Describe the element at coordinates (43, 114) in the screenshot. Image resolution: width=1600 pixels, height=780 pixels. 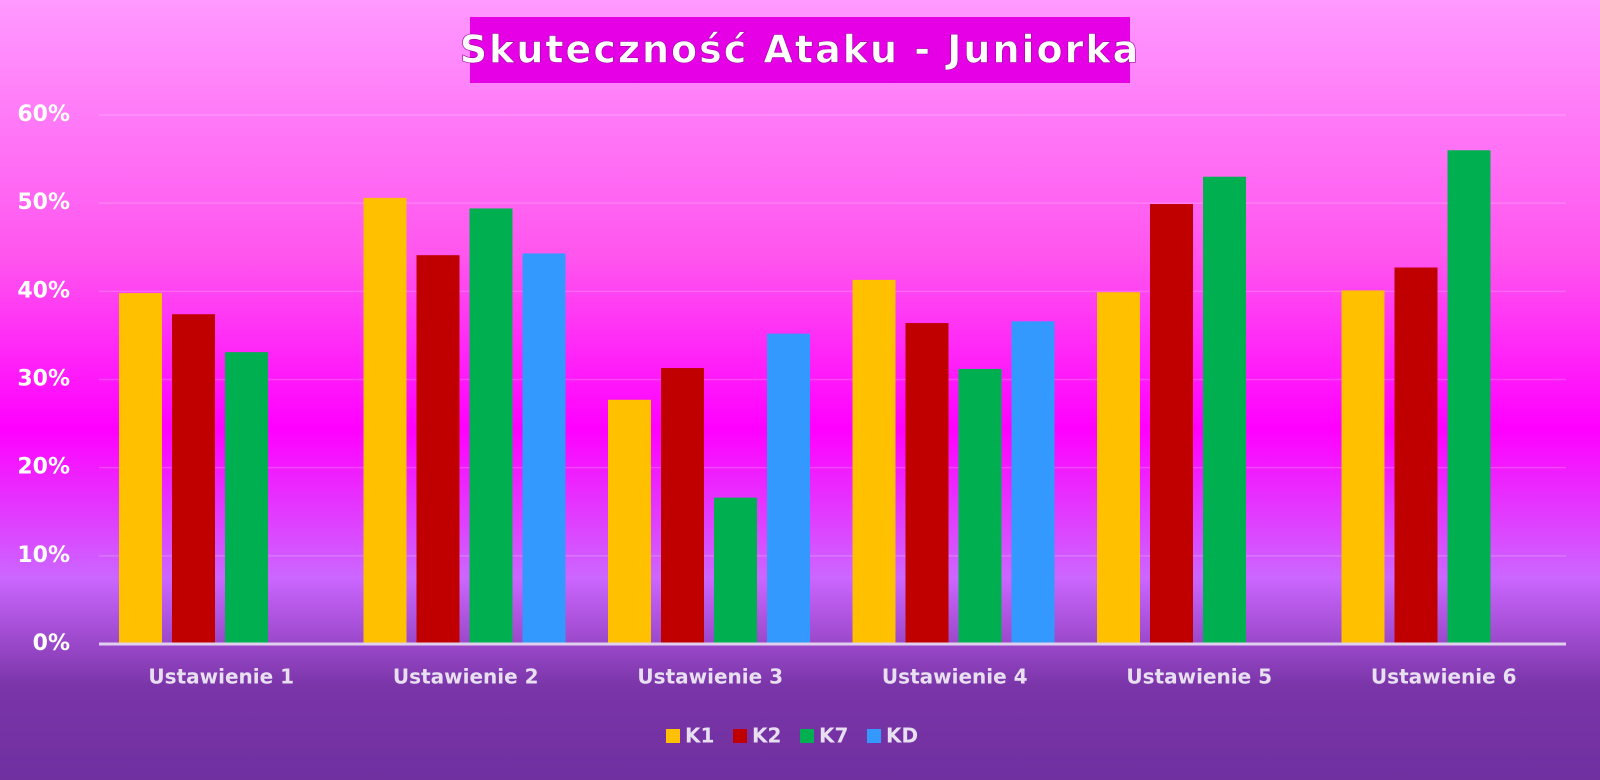
I see `y-tick-label: 60%` at that location.